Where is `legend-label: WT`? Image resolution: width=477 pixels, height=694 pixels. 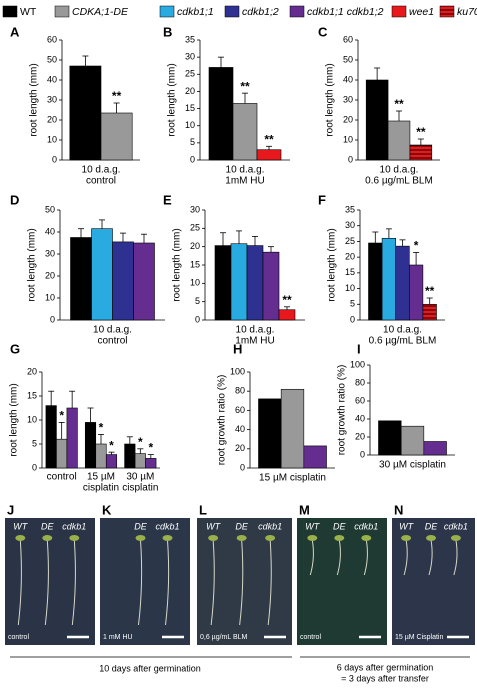
legend-label: WT is located at coordinates (28, 12).